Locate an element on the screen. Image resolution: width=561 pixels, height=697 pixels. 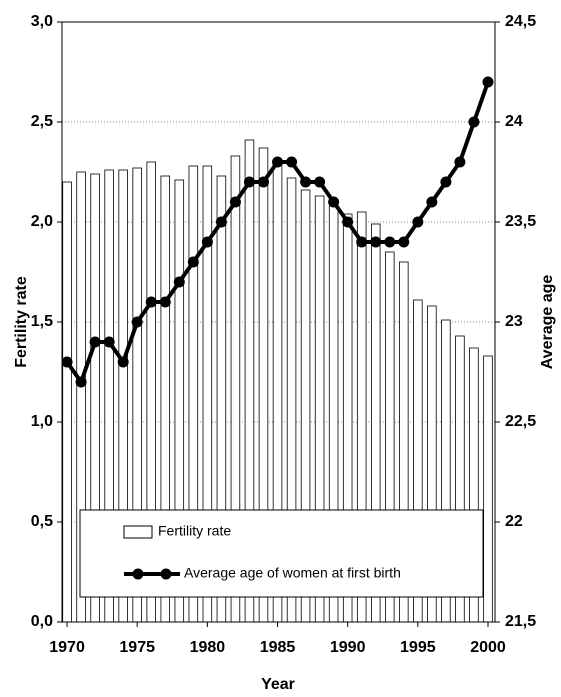
x-tick-label: 1995 is located at coordinates (418, 647).